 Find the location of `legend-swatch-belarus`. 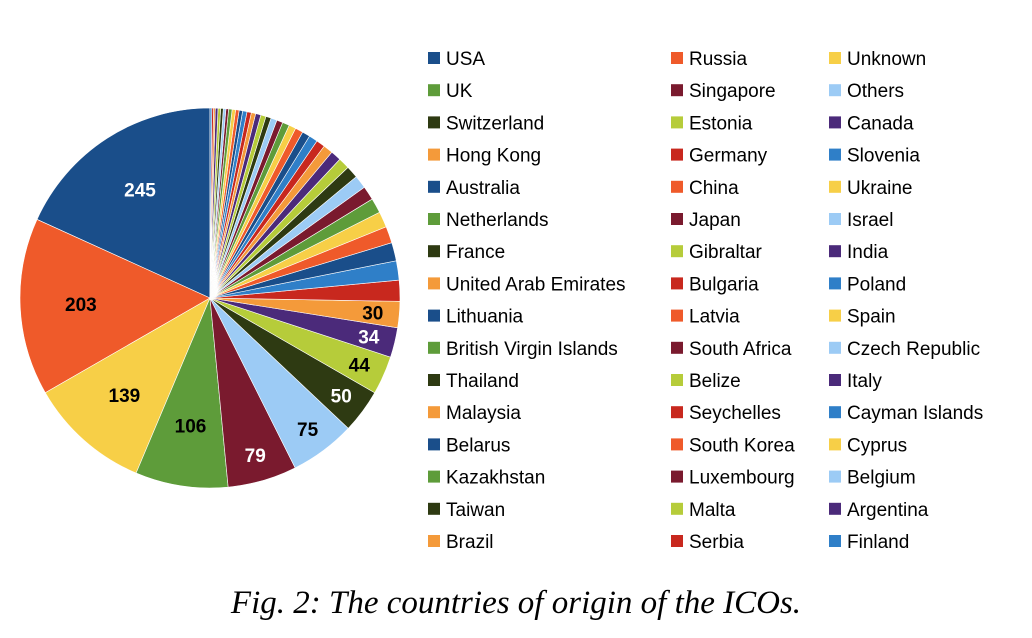

legend-swatch-belarus is located at coordinates (434, 444).